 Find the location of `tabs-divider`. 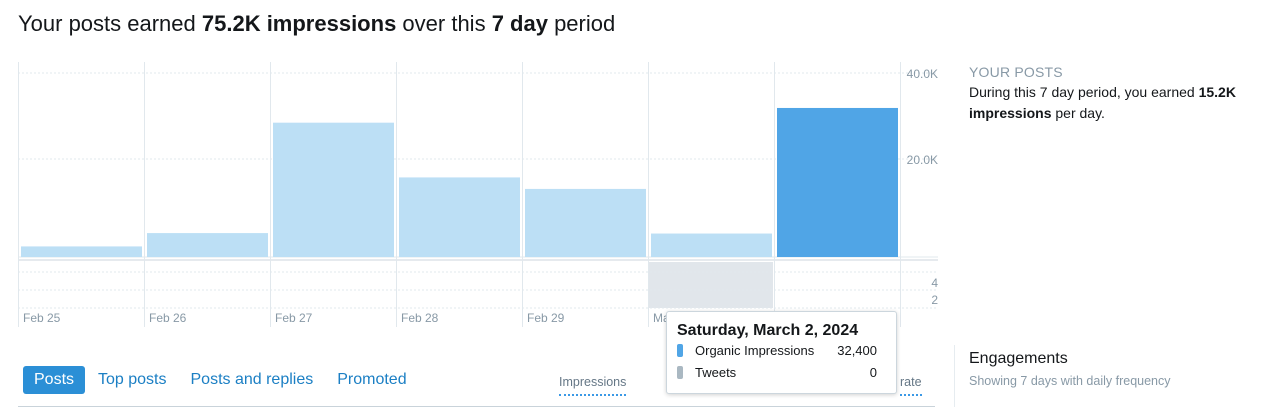

tabs-divider is located at coordinates (476, 406).